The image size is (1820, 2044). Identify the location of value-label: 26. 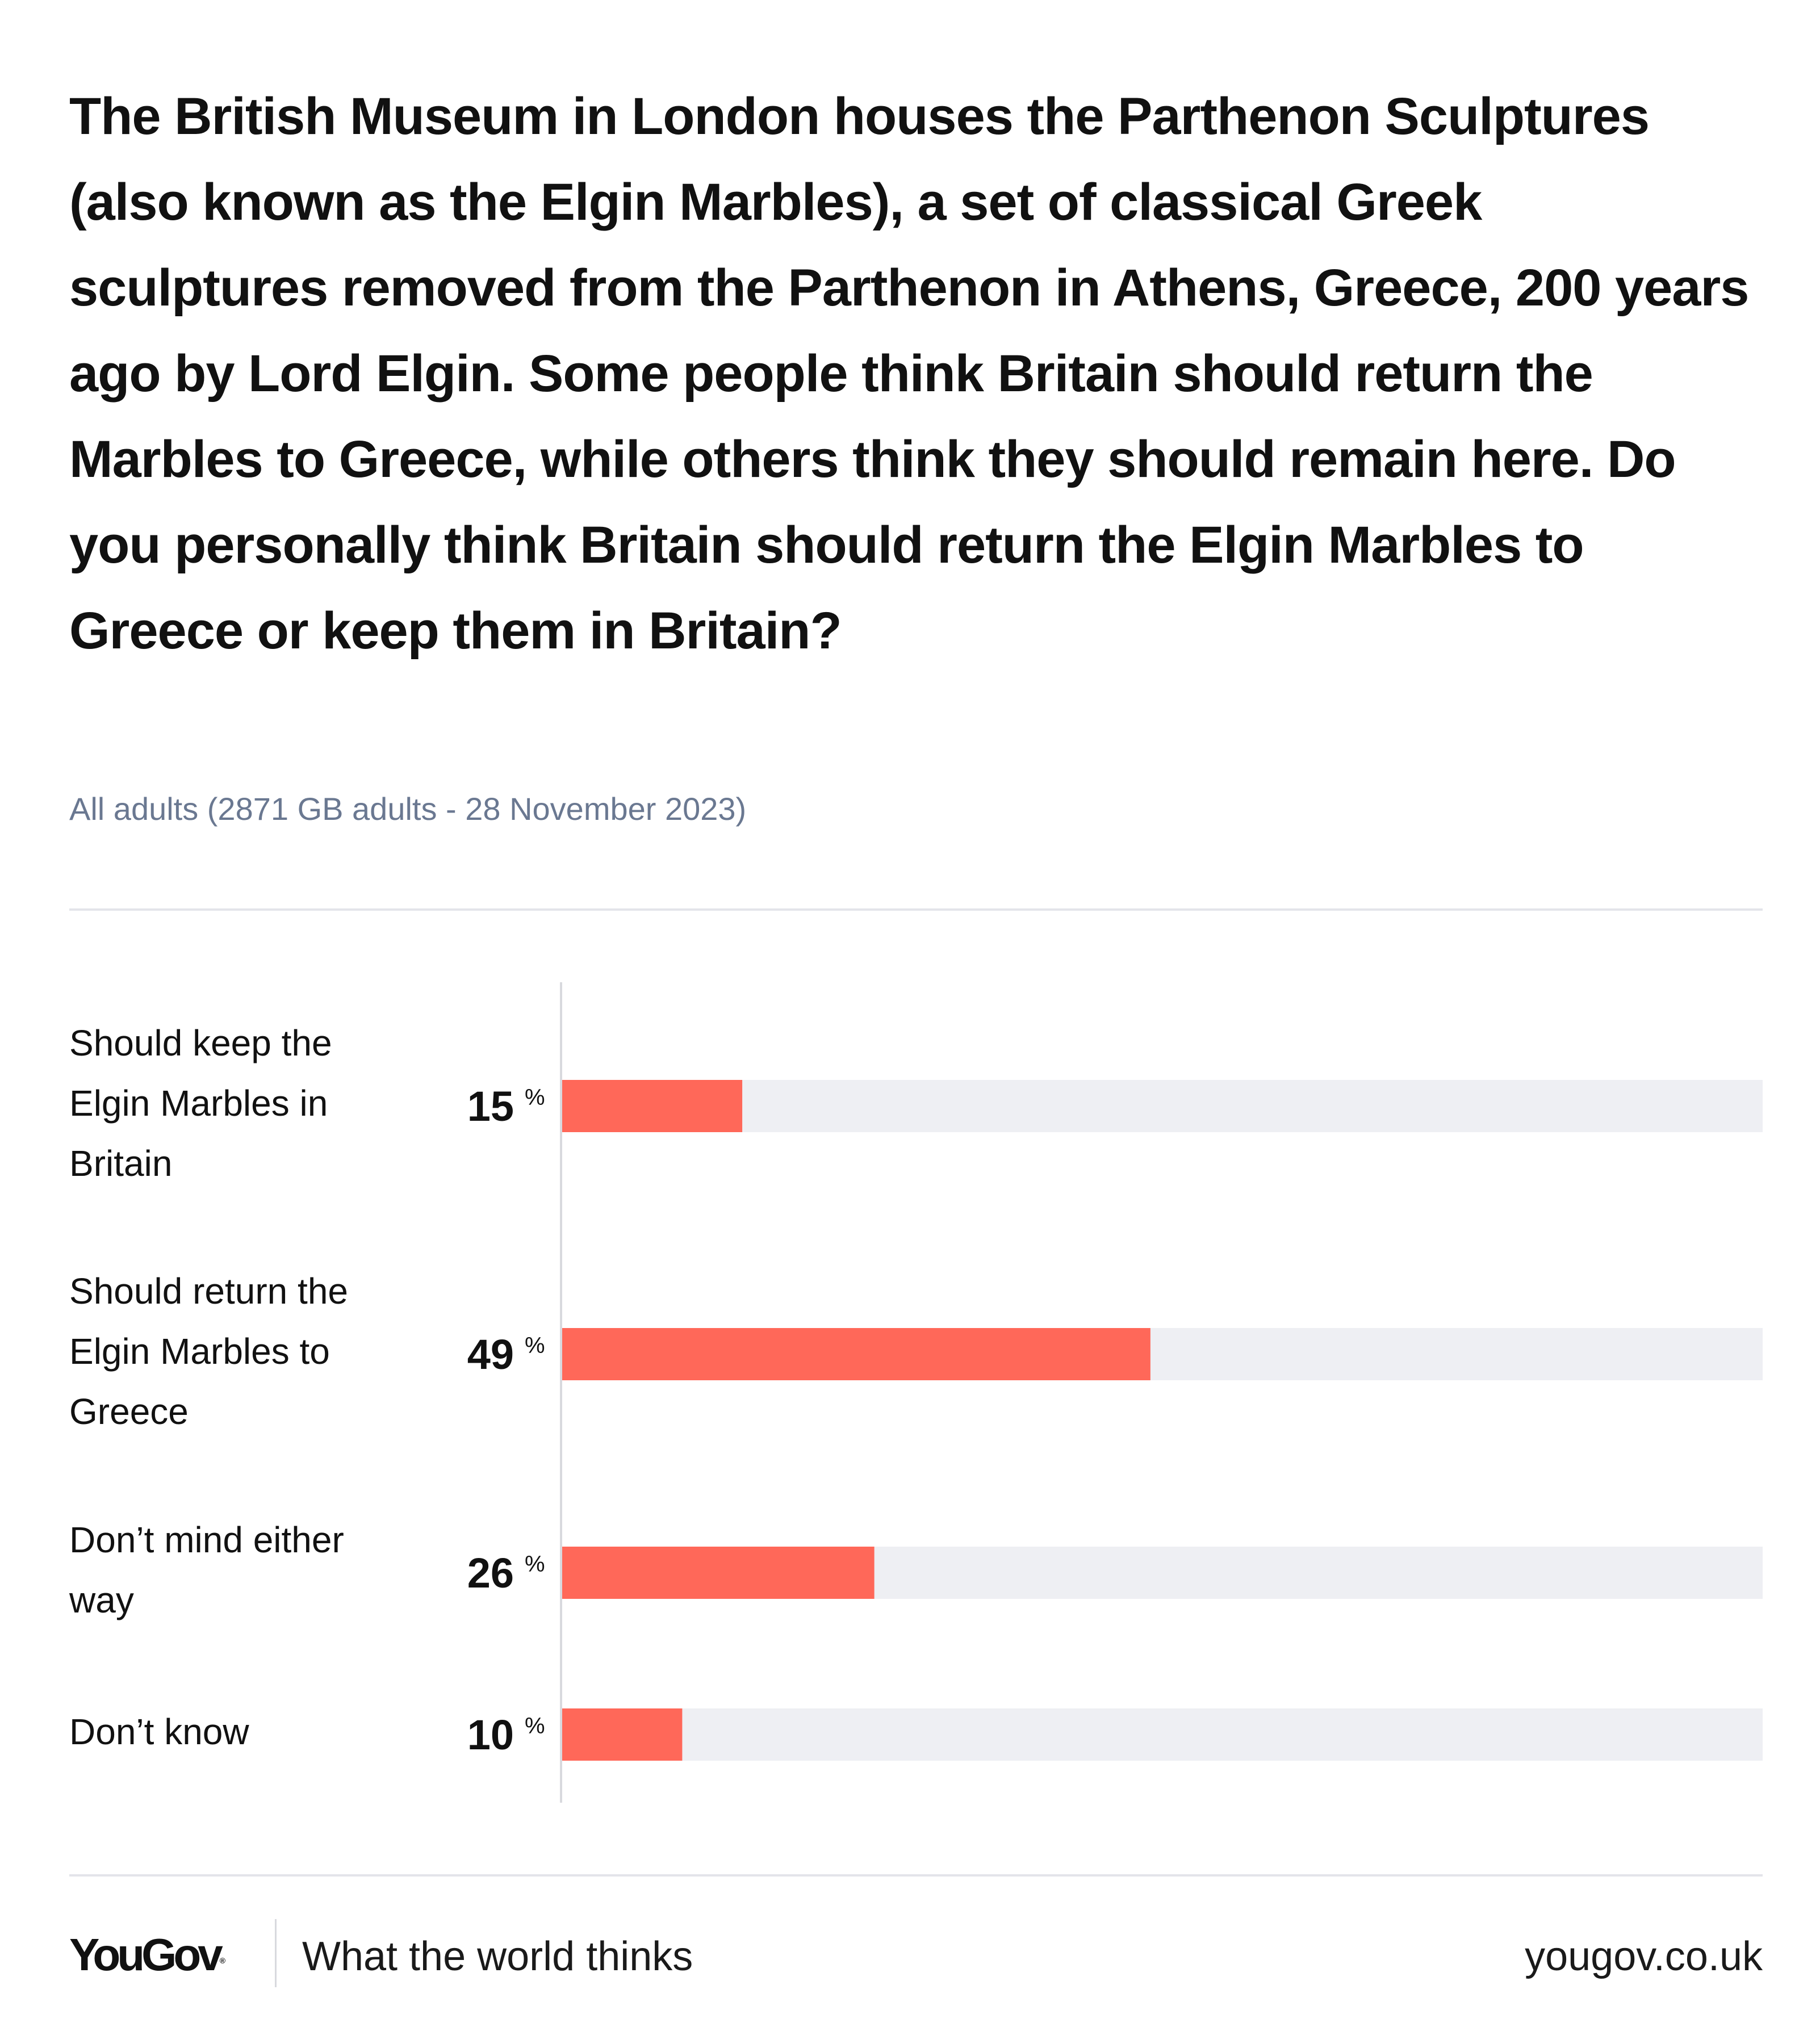
(491, 1573).